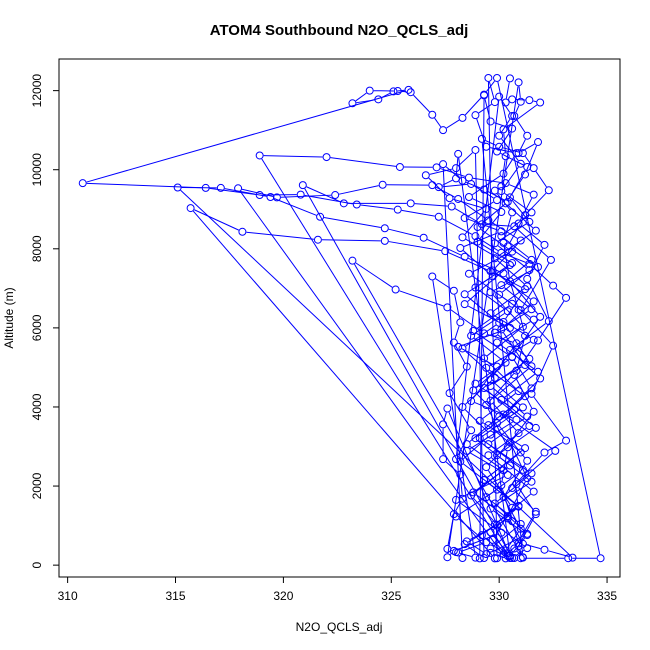 The height and width of the screenshot is (650, 650). What do you see at coordinates (37, 170) in the screenshot?
I see `y-tick-label: 10000` at bounding box center [37, 170].